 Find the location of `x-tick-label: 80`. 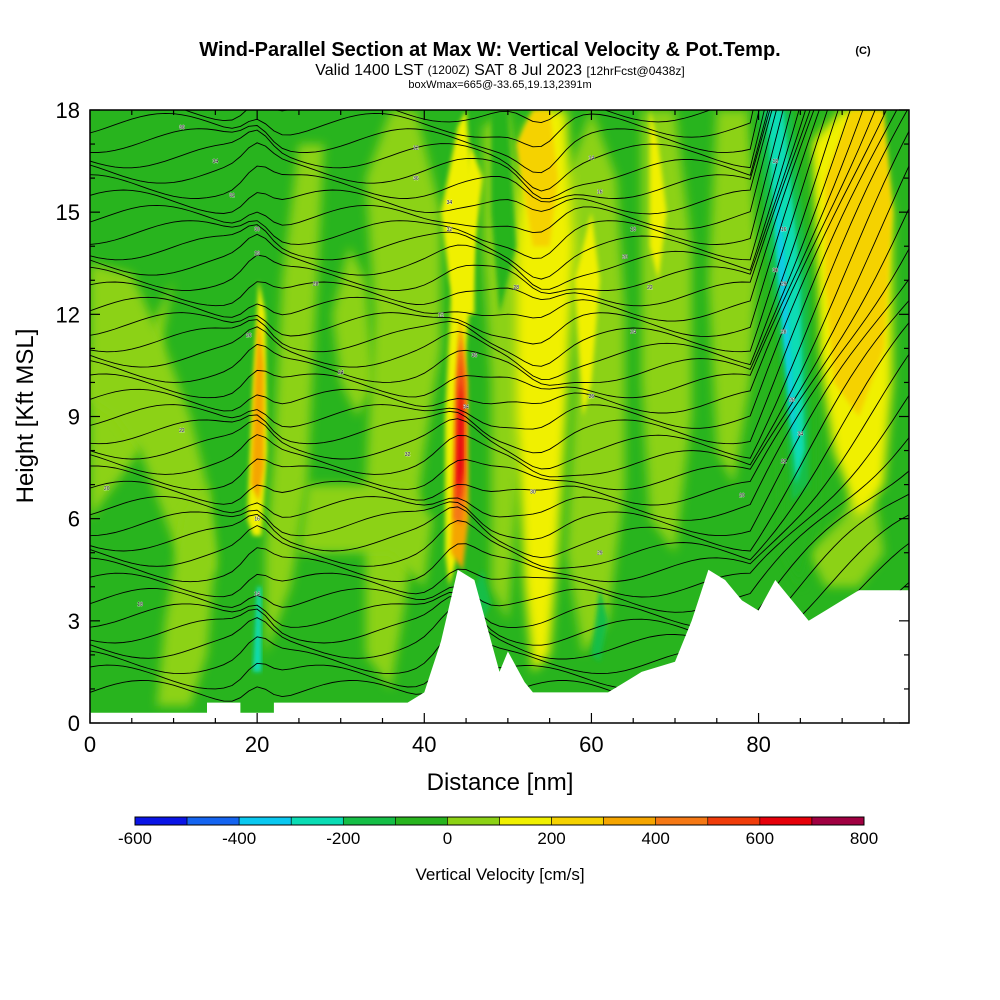

x-tick-label: 80 is located at coordinates (758, 744).